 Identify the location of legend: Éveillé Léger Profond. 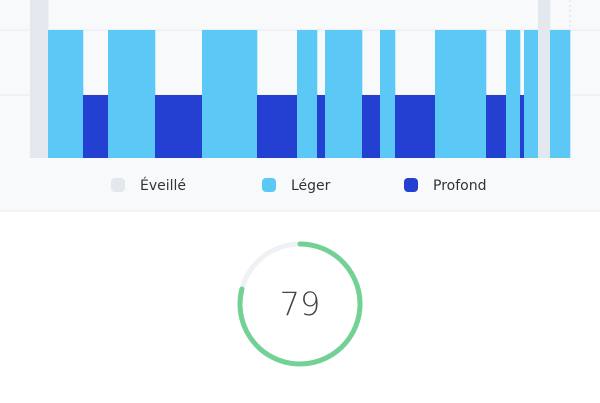
(298, 185).